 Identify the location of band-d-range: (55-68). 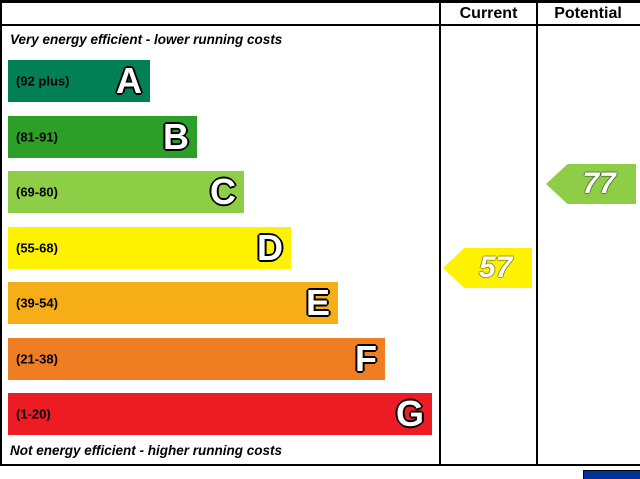
(37, 248).